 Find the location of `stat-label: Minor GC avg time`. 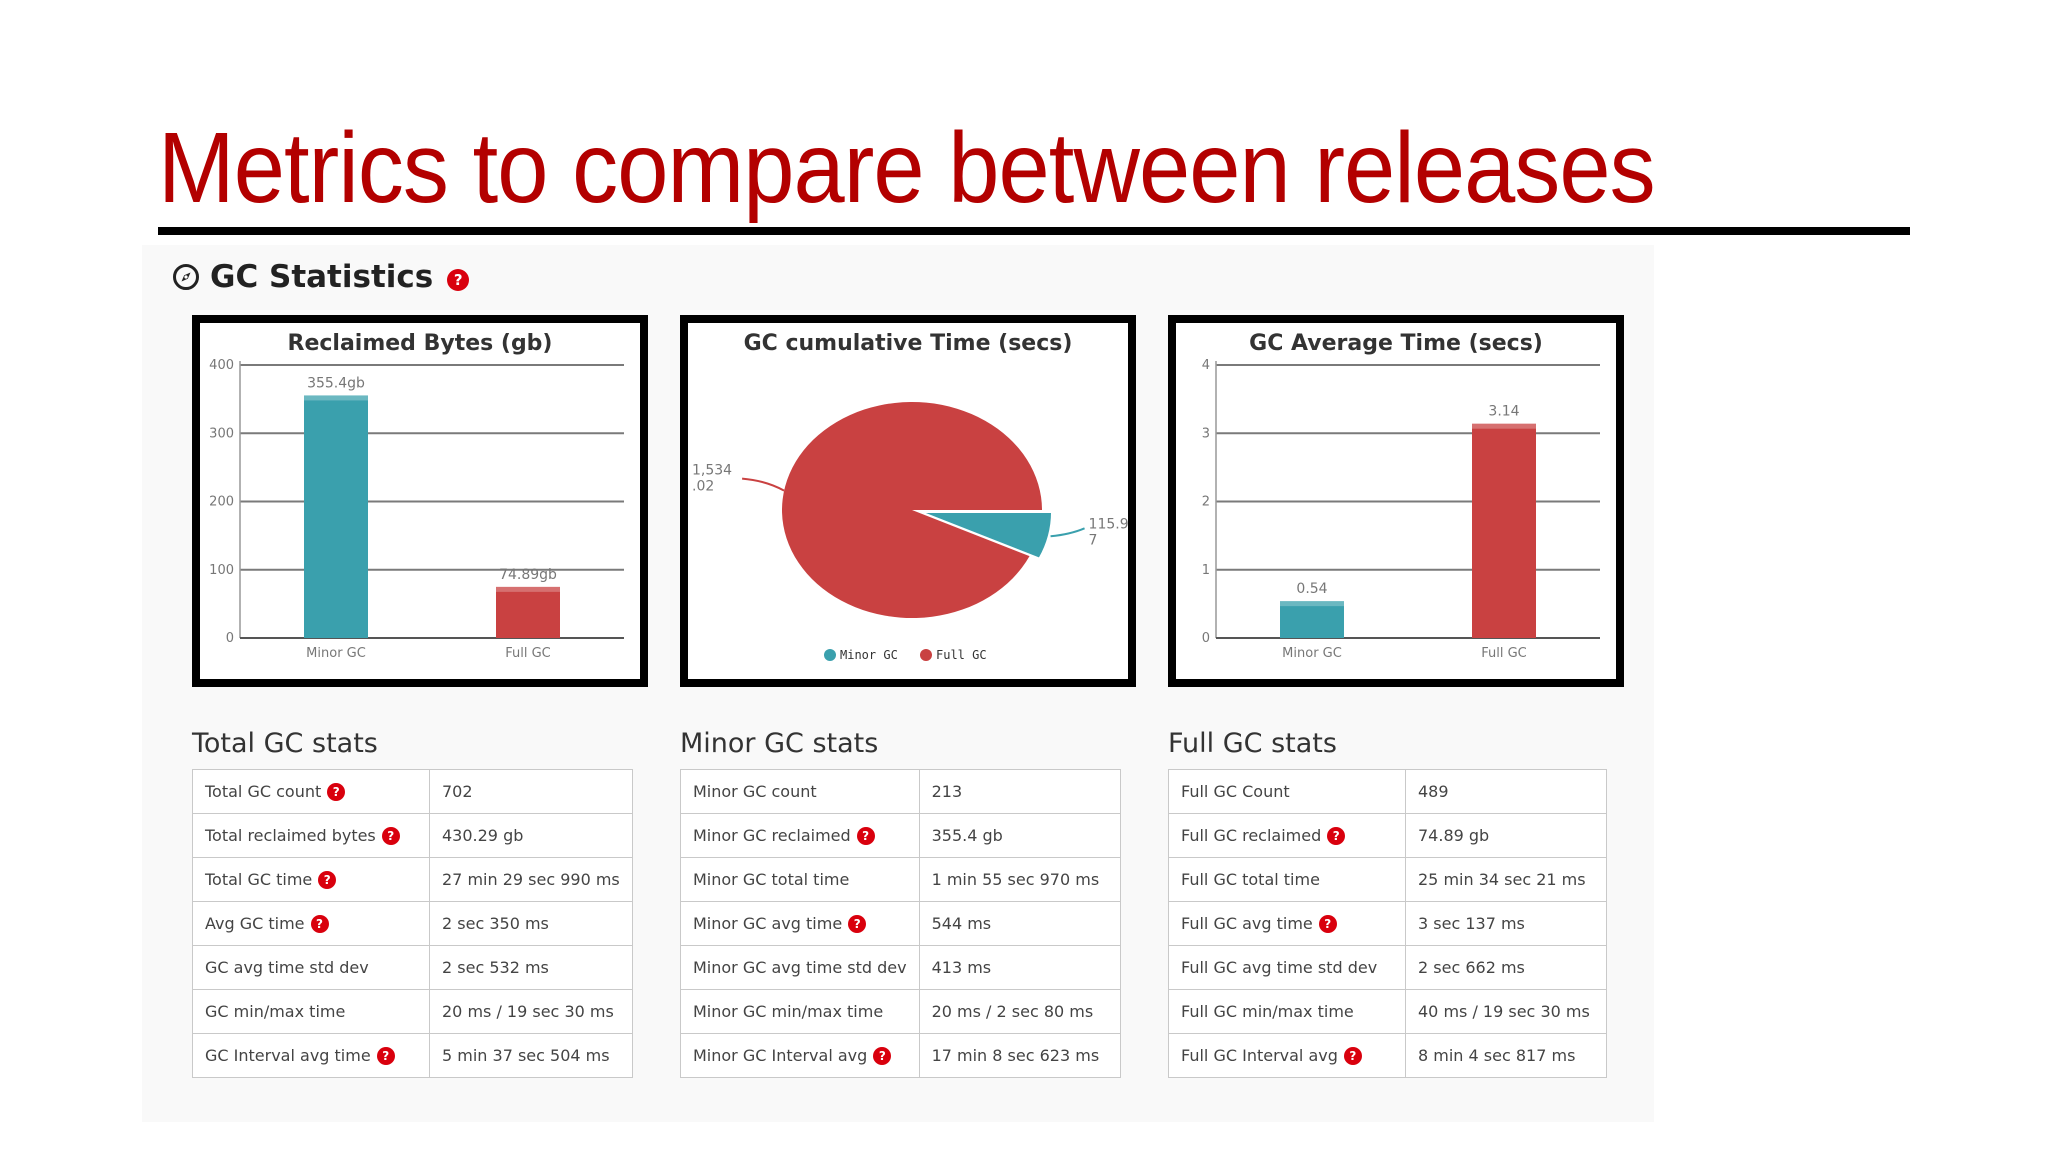

stat-label: Minor GC avg time is located at coordinates (768, 923).